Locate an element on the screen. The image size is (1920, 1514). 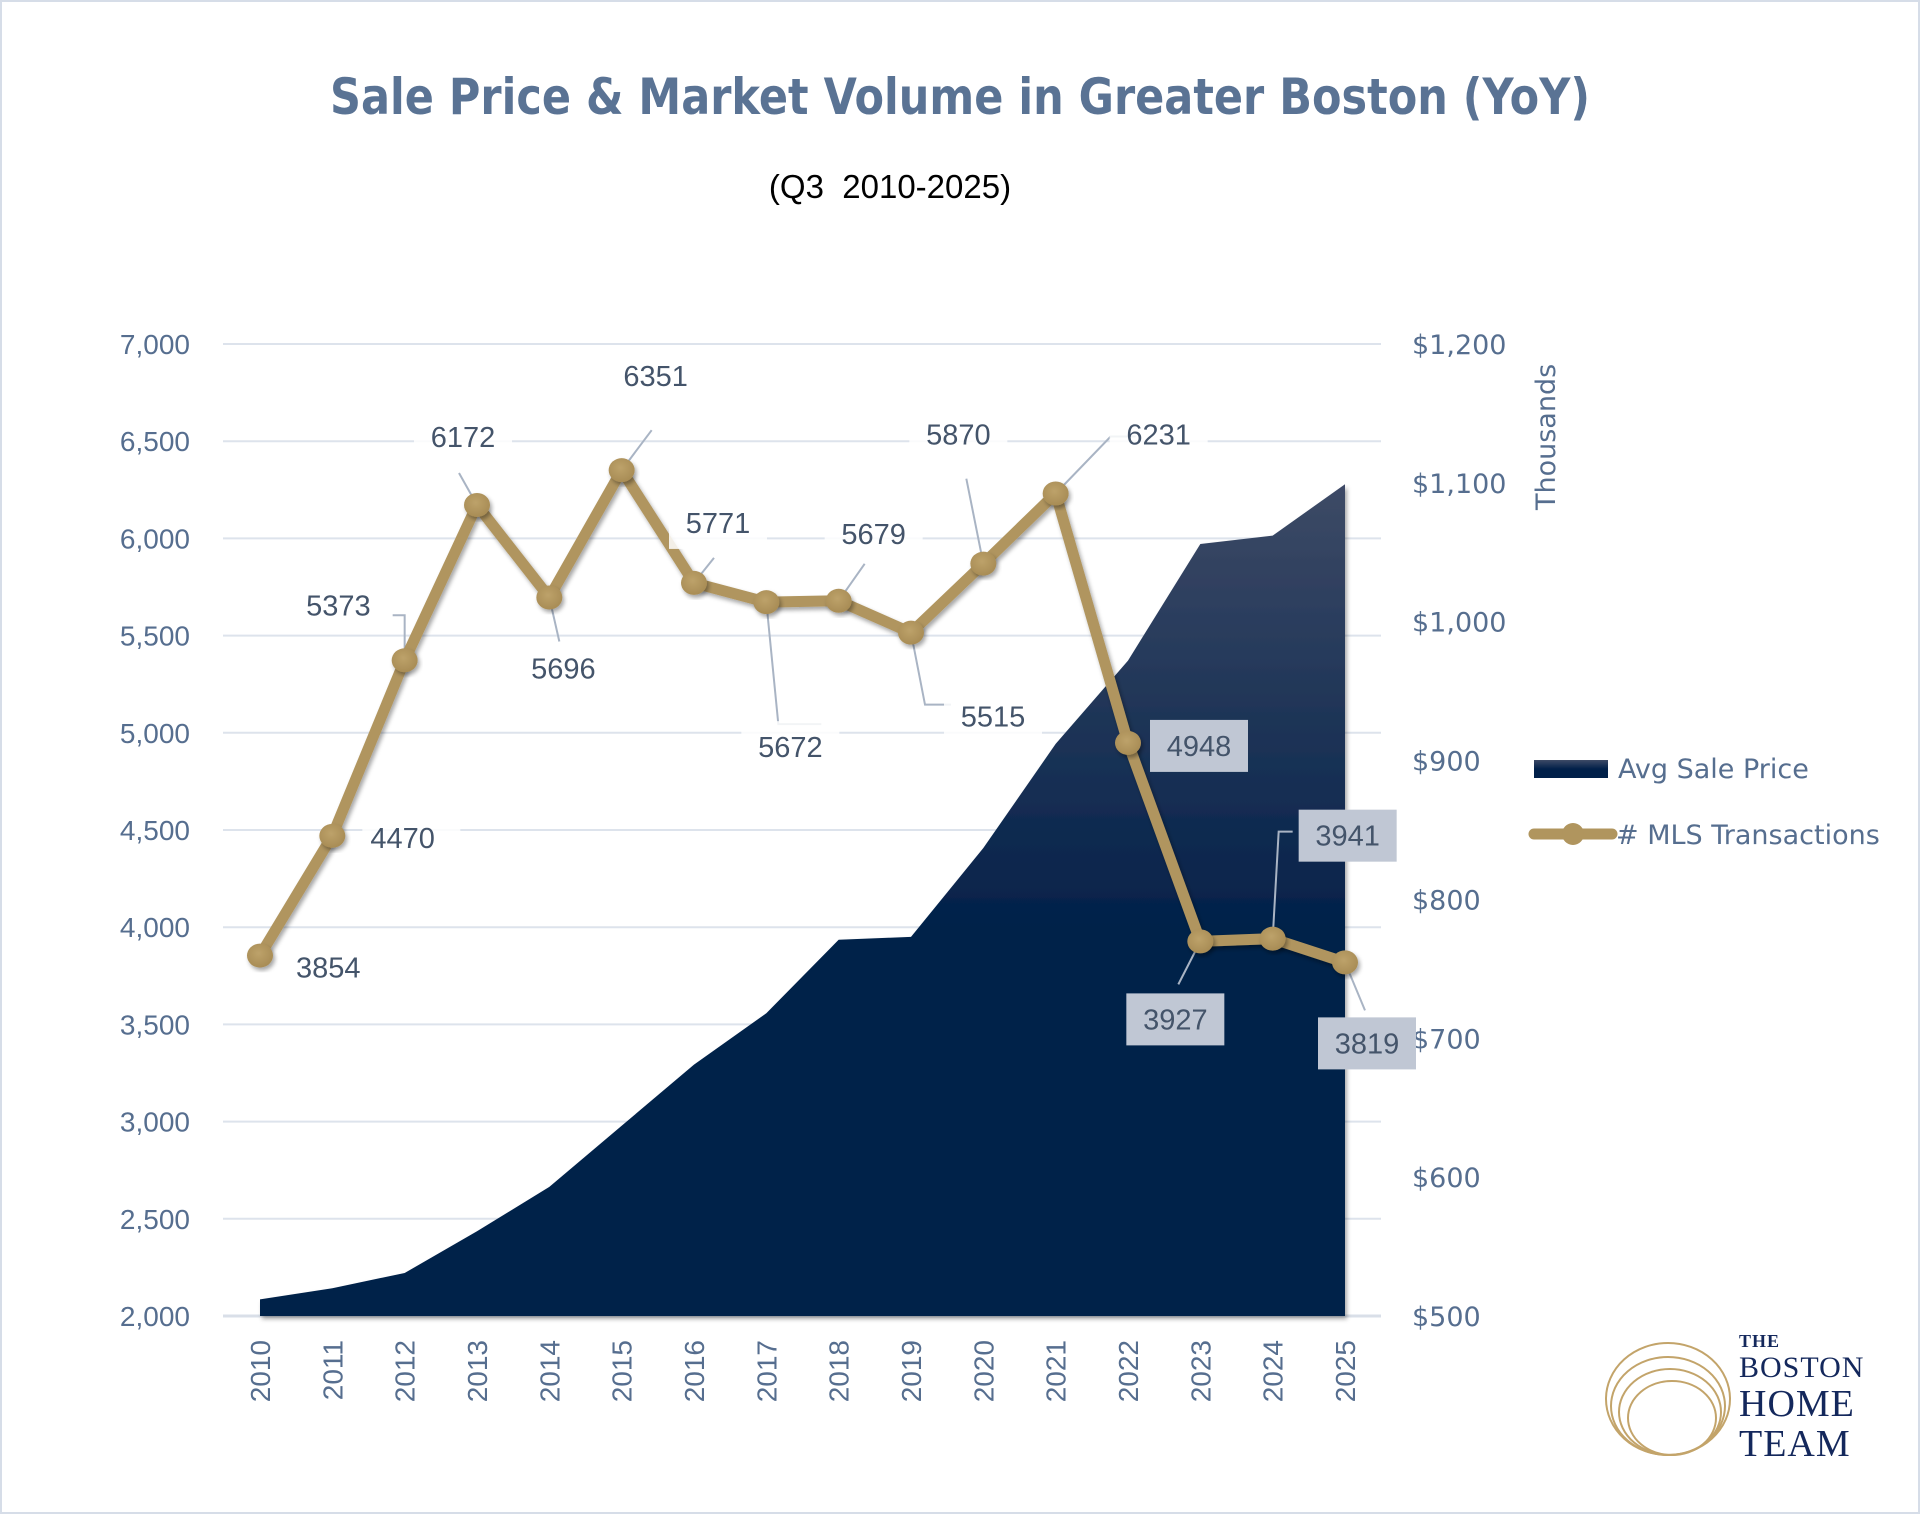
legend: Avg Sale Price # MLS Transactions is located at coordinates (1704, 802).